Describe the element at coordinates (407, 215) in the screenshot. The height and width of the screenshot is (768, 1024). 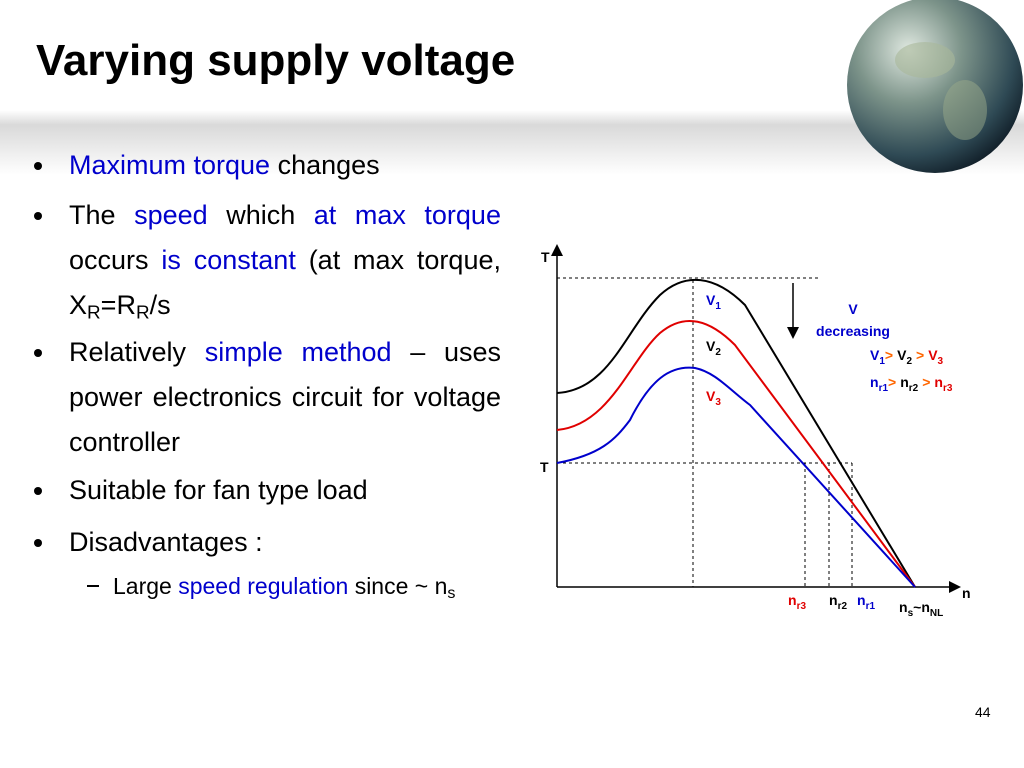
I see `text: at max torque` at that location.